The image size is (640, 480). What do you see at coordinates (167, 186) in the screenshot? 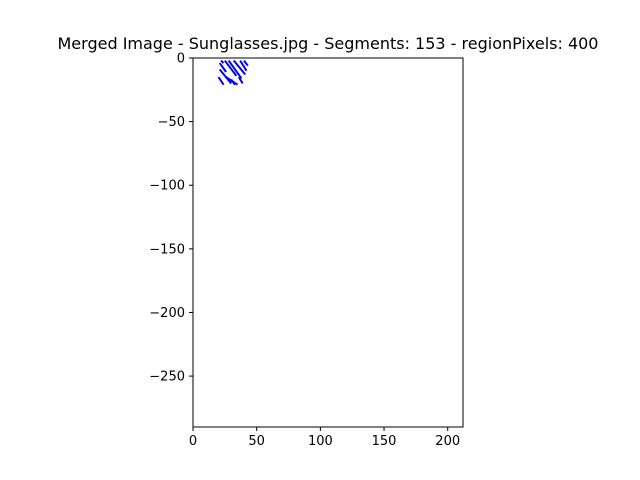
I see `y-tick-label-2: −100` at bounding box center [167, 186].